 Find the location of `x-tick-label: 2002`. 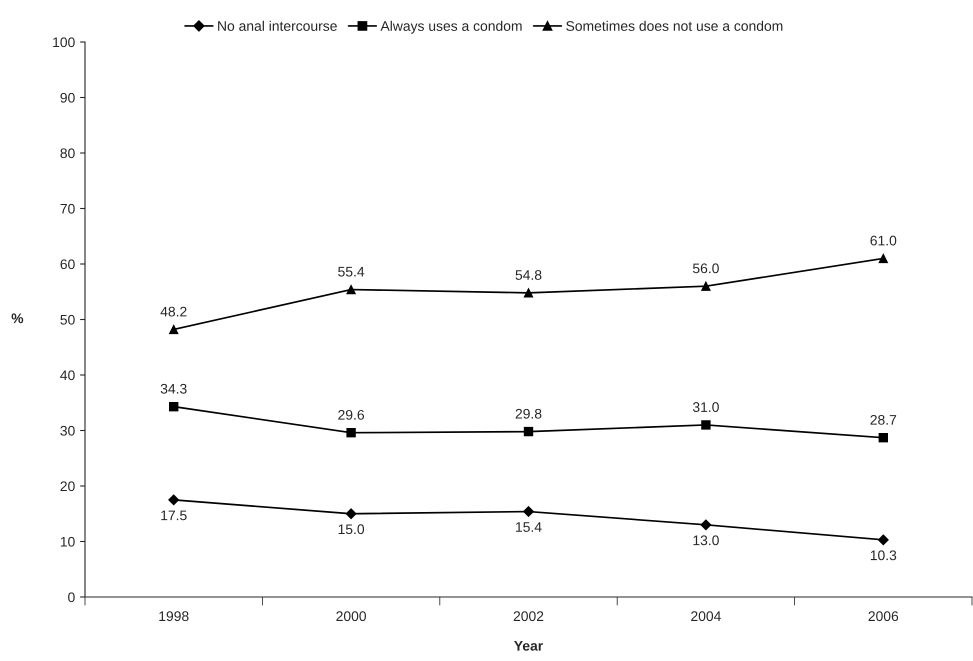

x-tick-label: 2002 is located at coordinates (529, 616).